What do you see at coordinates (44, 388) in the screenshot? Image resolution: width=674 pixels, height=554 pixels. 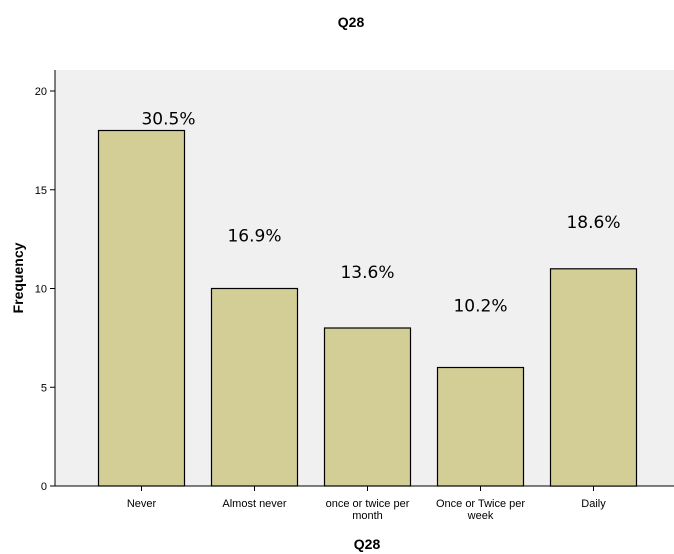 I see `y-tick-label-1: 5` at bounding box center [44, 388].